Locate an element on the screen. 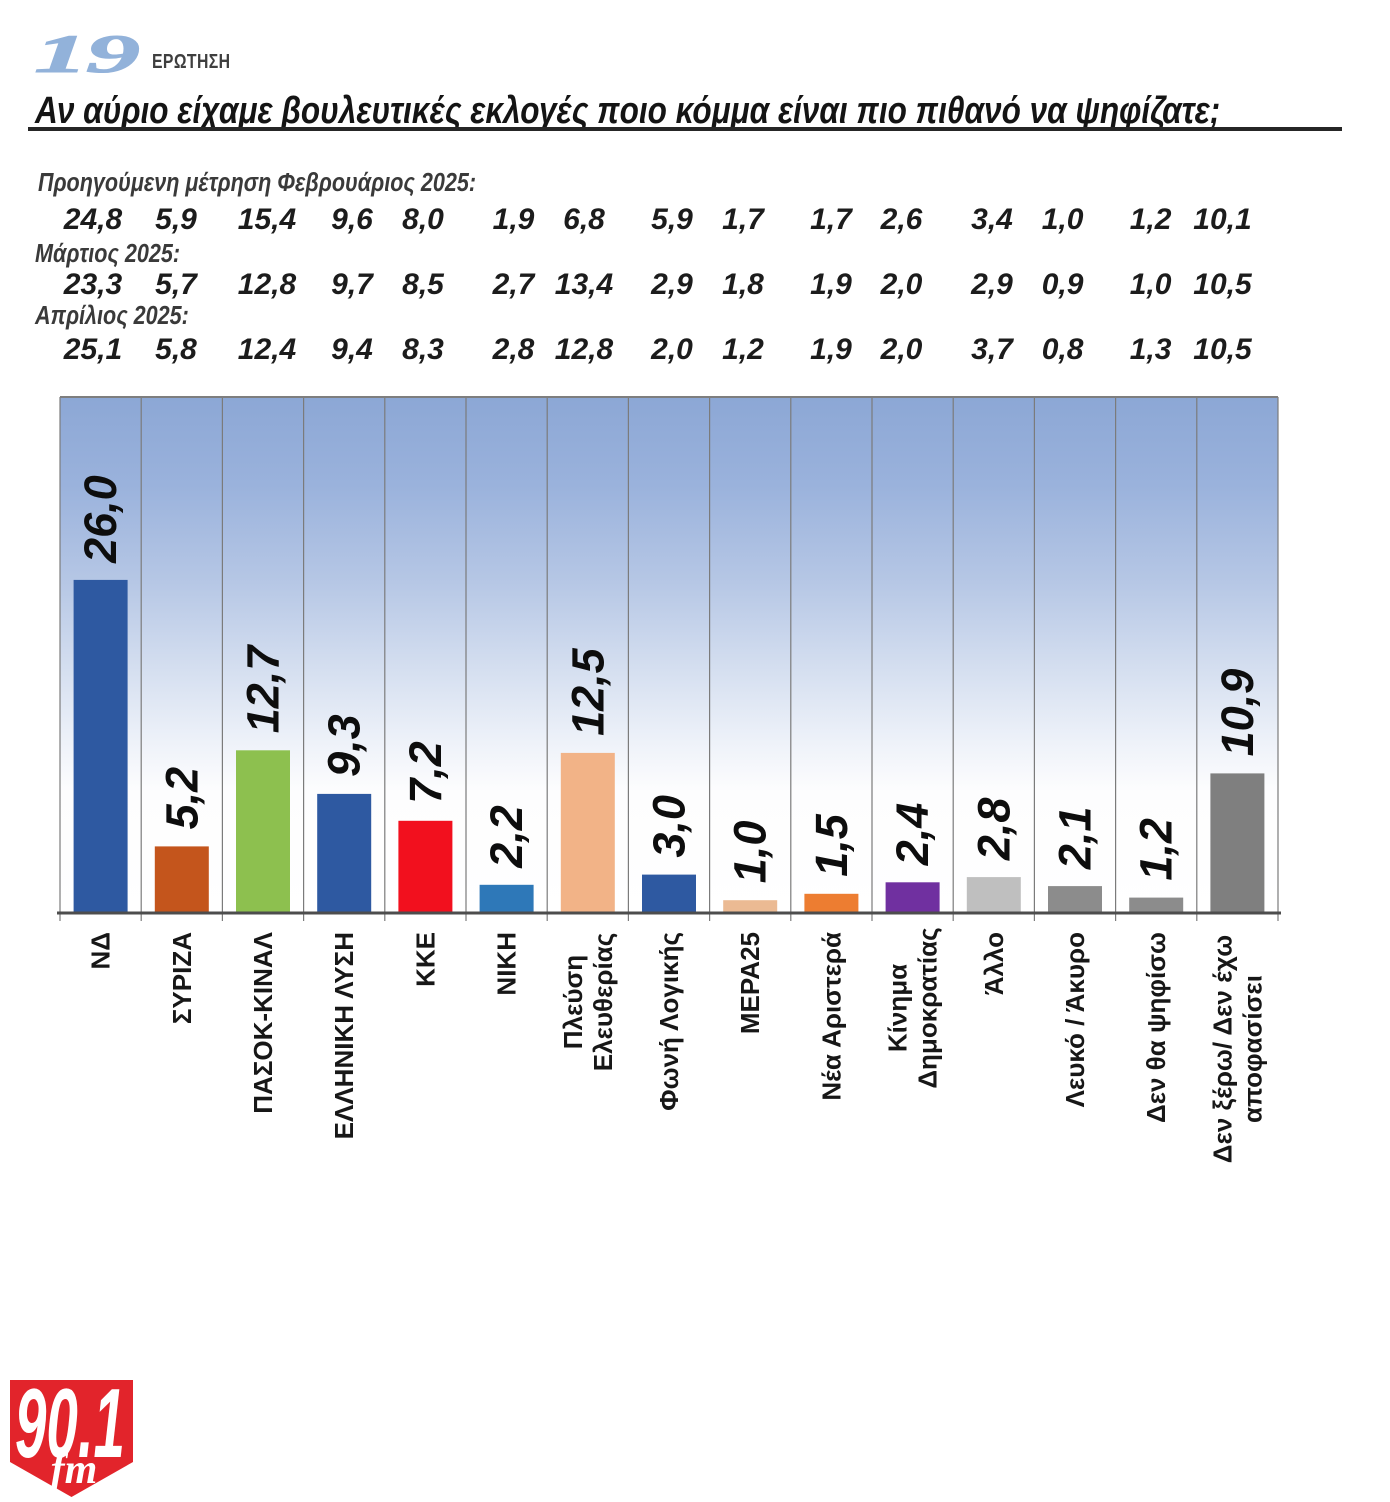 This screenshot has height=1502, width=1390. svg-text: 1,5 is located at coordinates (831, 845).